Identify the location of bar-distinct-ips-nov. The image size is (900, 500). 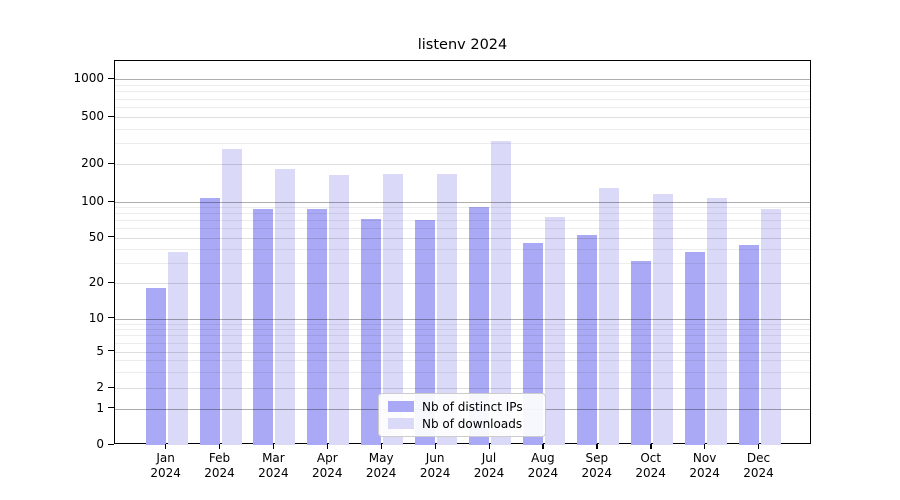
(694, 348).